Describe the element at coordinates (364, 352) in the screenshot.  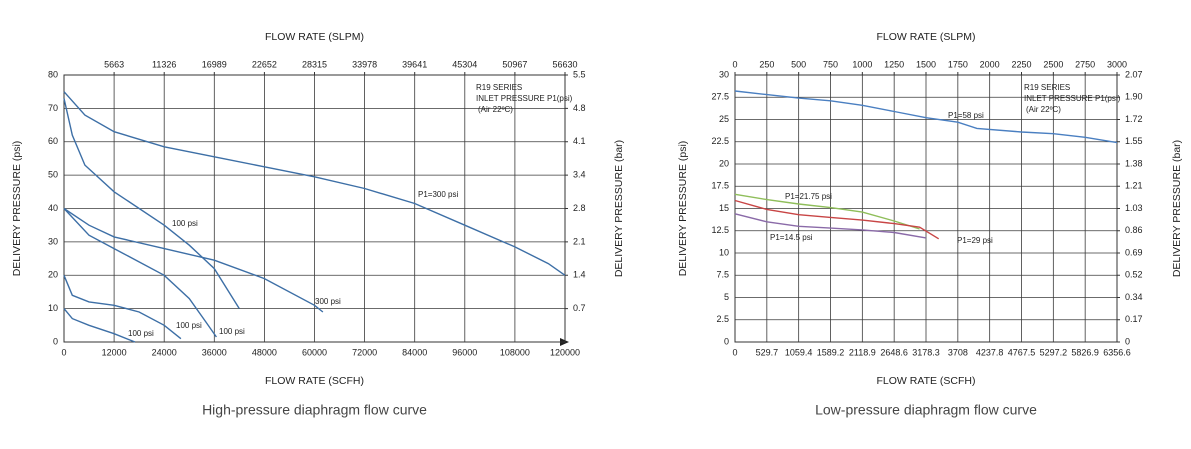
I see `x-tick-label: 72000` at that location.